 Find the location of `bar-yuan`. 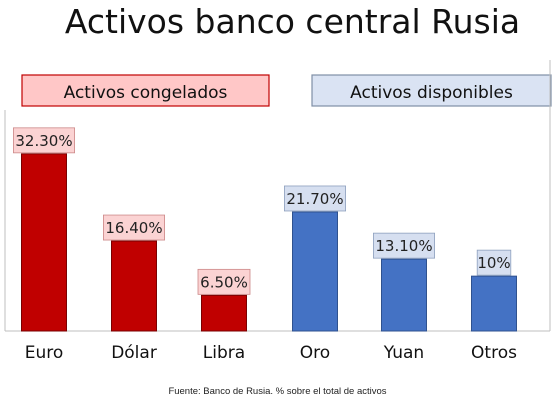

bar-yuan is located at coordinates (404, 295).